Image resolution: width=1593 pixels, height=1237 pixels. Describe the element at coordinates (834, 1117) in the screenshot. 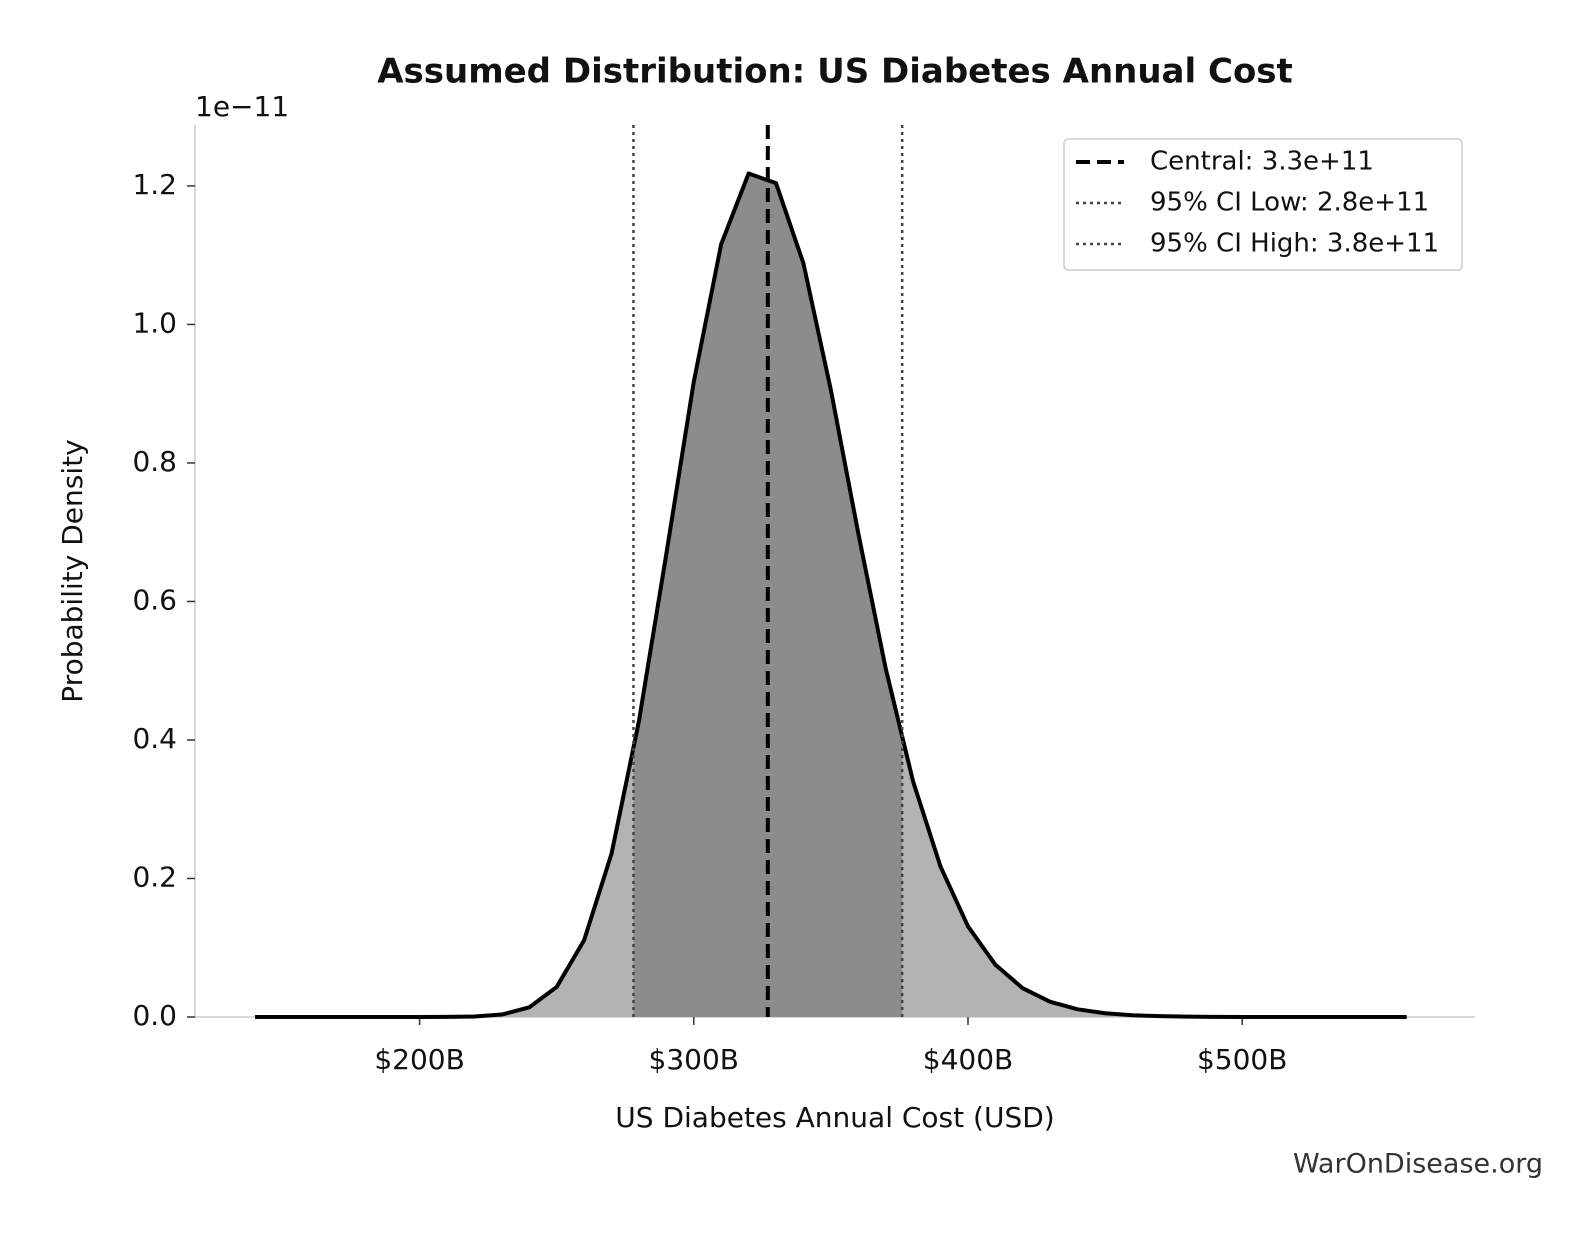

I see `x-axis-label: US Diabetes Annual Cost (USD)` at that location.